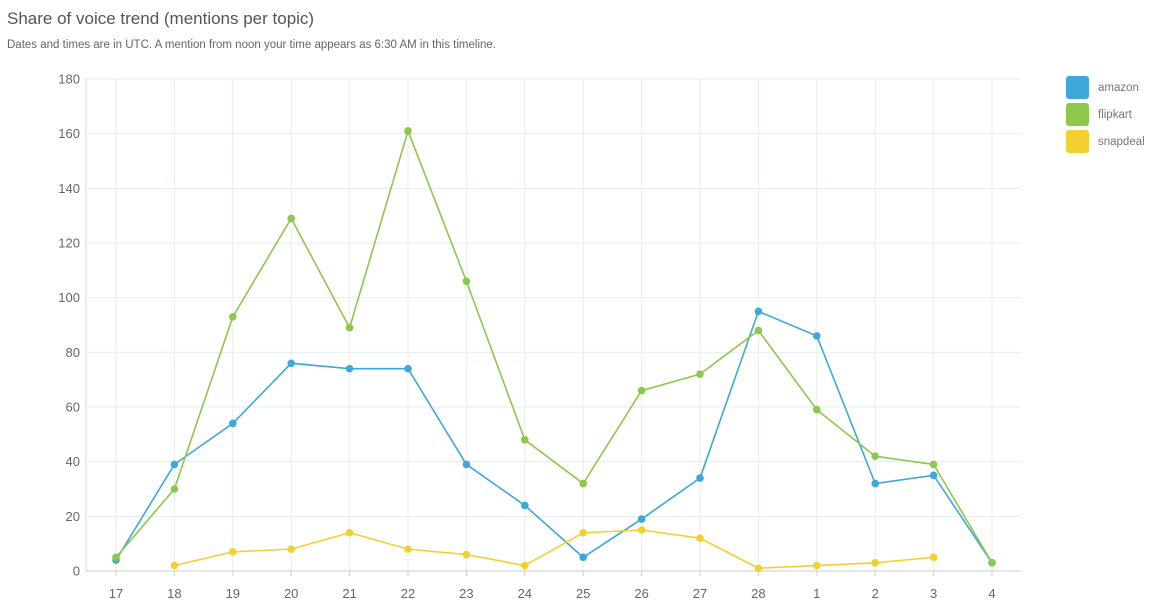  I want to click on x-tick-label: 20, so click(291, 593).